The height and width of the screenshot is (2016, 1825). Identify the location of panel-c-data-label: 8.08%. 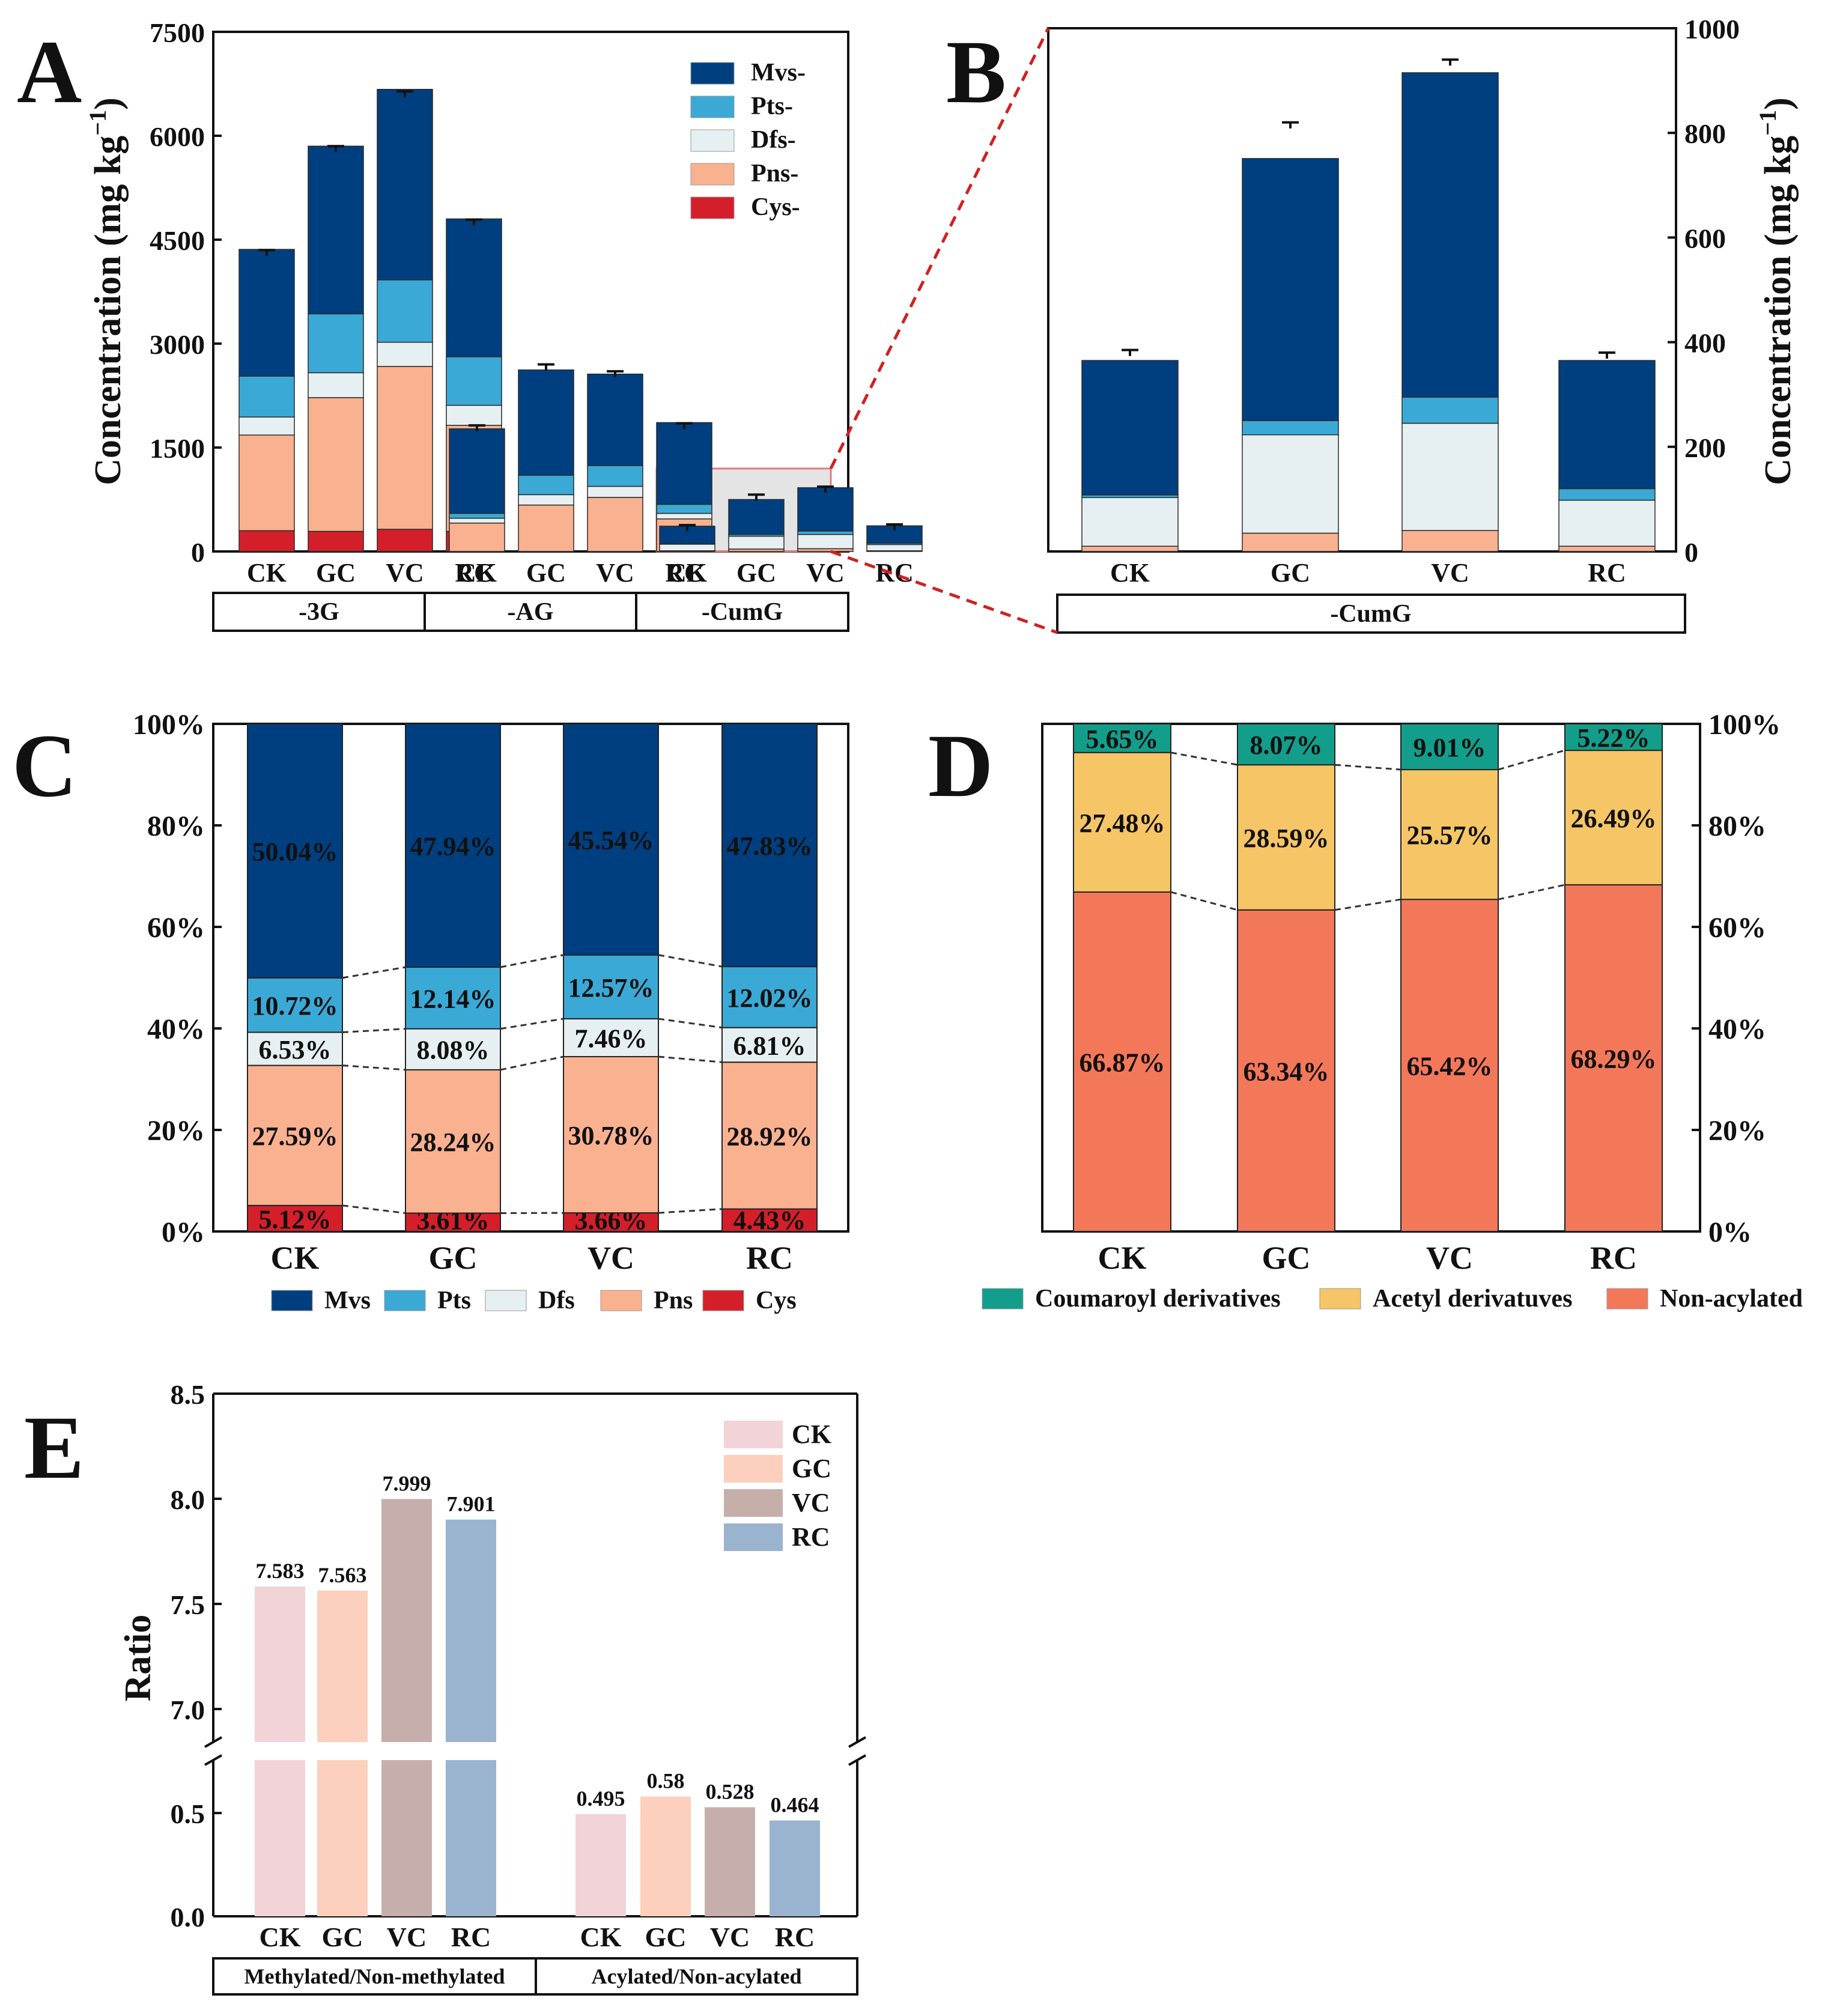
(453, 1050).